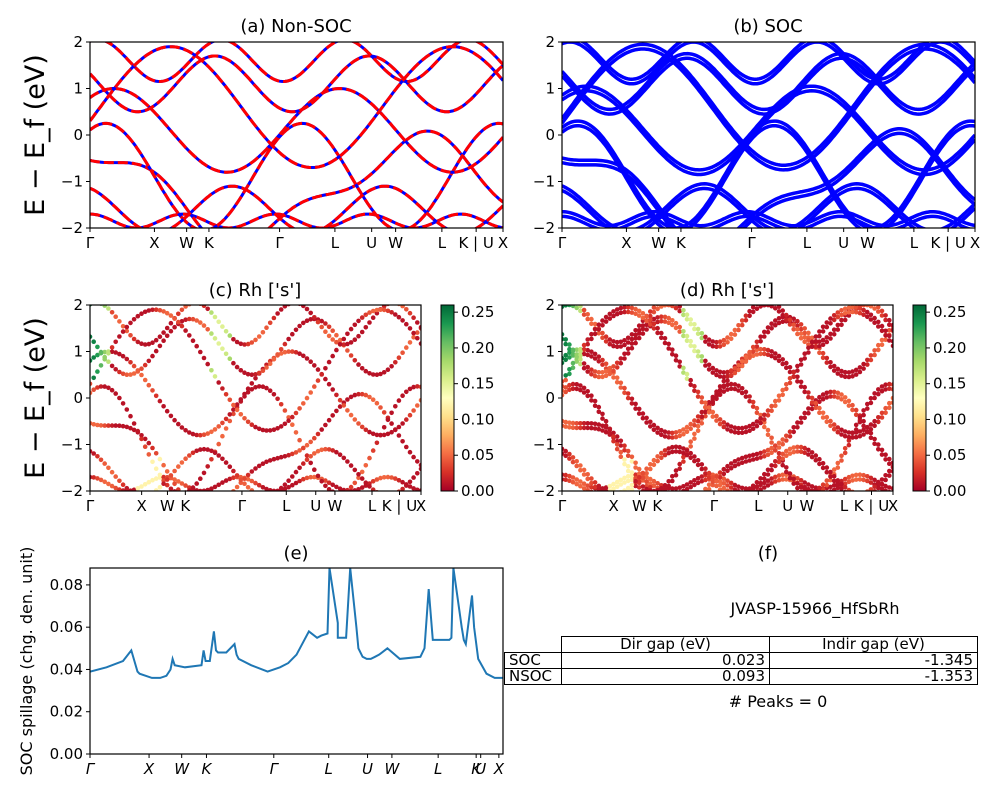 Image resolution: width=1000 pixels, height=800 pixels. Describe the element at coordinates (392, 769) in the screenshot. I see `xtick-label: W` at that location.